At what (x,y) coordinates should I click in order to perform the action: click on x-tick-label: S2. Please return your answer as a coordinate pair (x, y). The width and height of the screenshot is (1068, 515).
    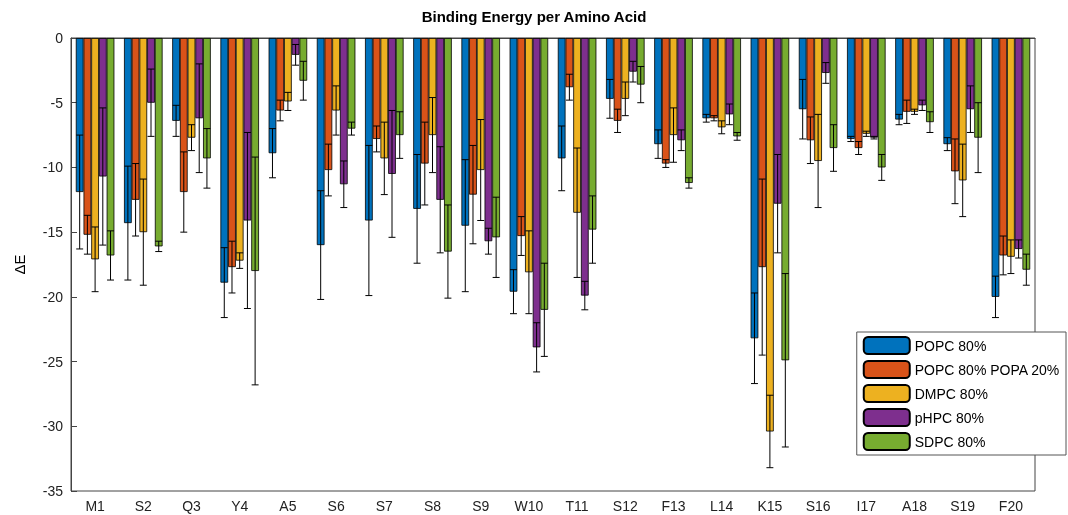
    Looking at the image, I should click on (143, 506).